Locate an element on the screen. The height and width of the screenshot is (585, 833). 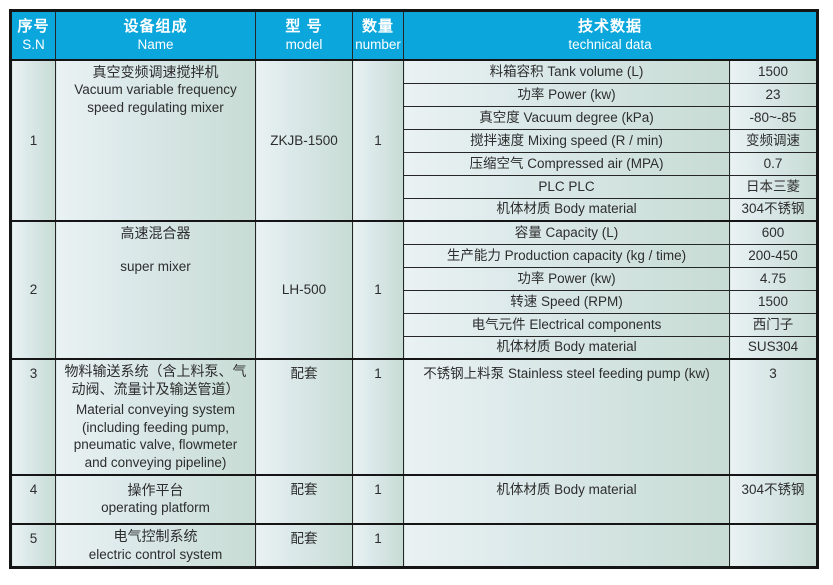
spec-param-cell: 料箱容积 Tank volume (L) is located at coordinates (566, 71).